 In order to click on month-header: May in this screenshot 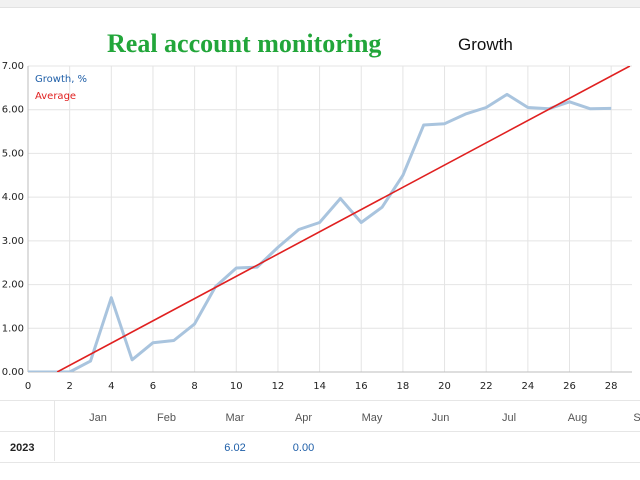, I will do `click(372, 418)`.